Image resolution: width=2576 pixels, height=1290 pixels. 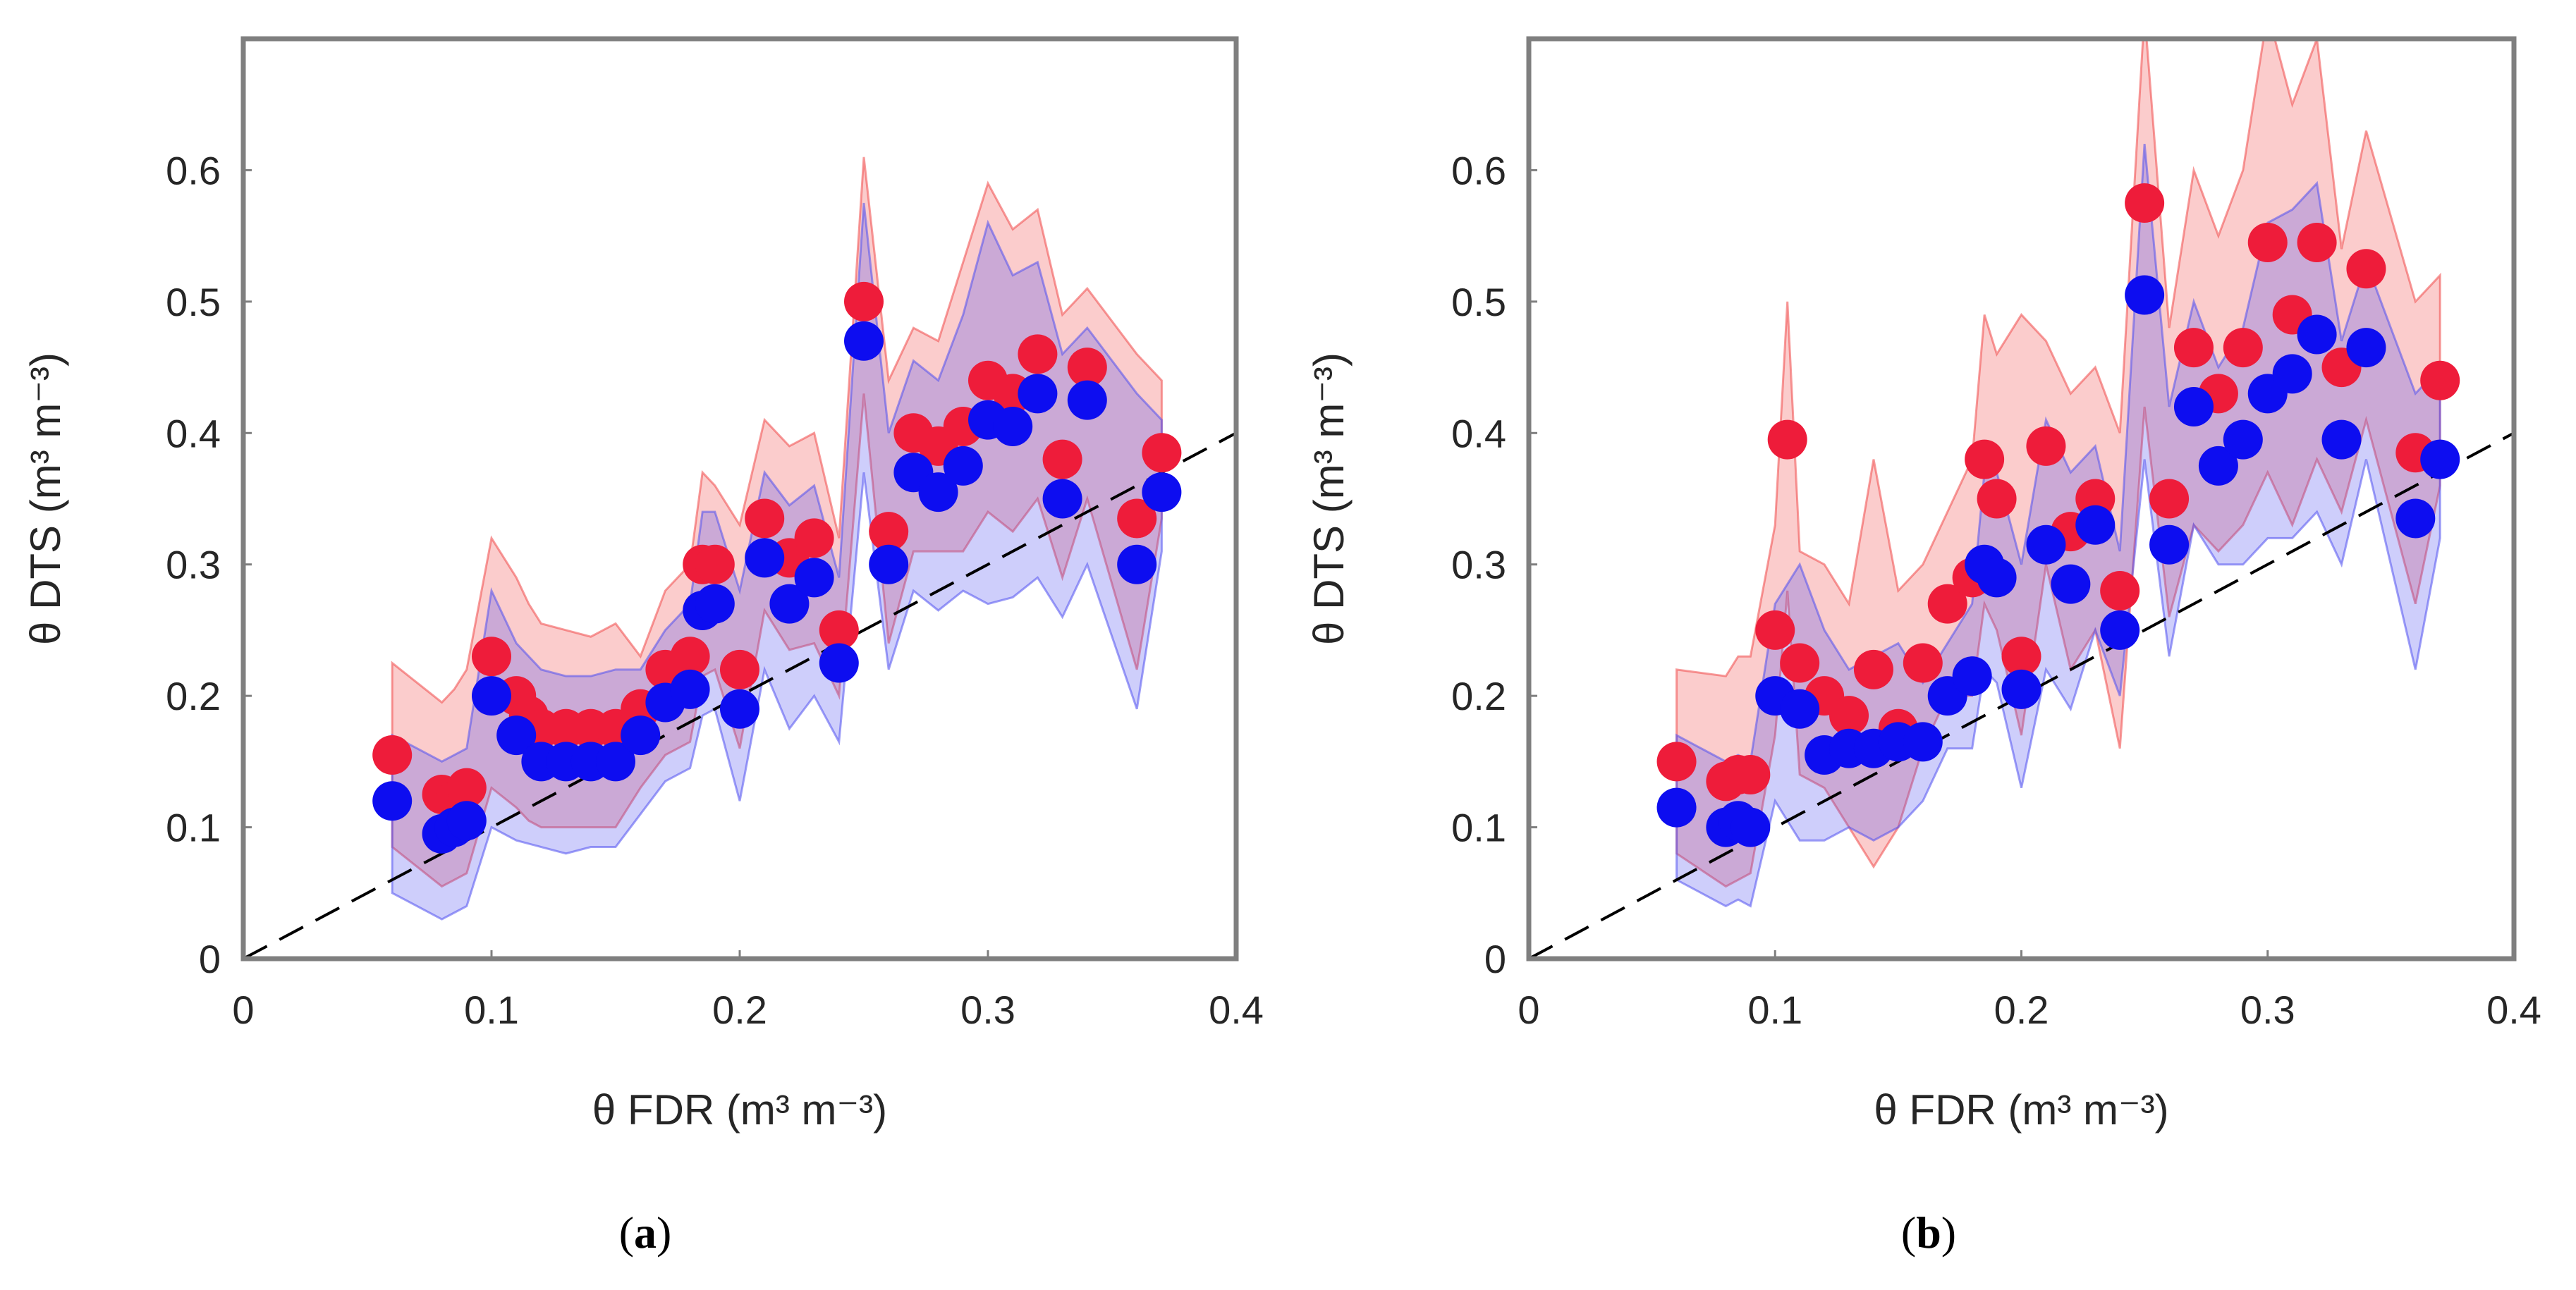 What do you see at coordinates (1495, 959) in the screenshot?
I see `y-tick-label: 0` at bounding box center [1495, 959].